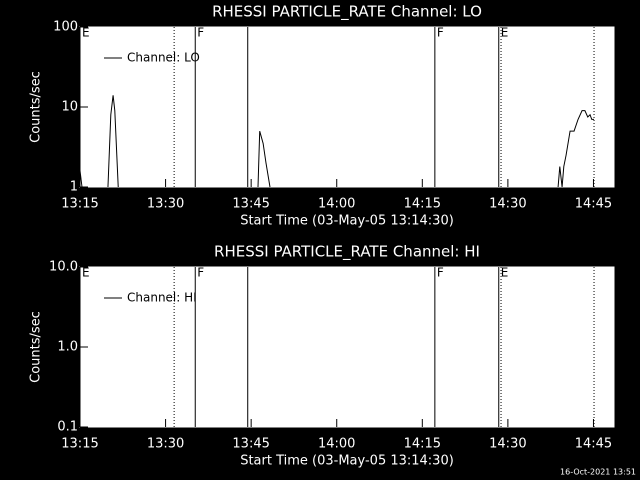  Describe the element at coordinates (163, 58) in the screenshot. I see `legend-label: Channel: LO` at that location.